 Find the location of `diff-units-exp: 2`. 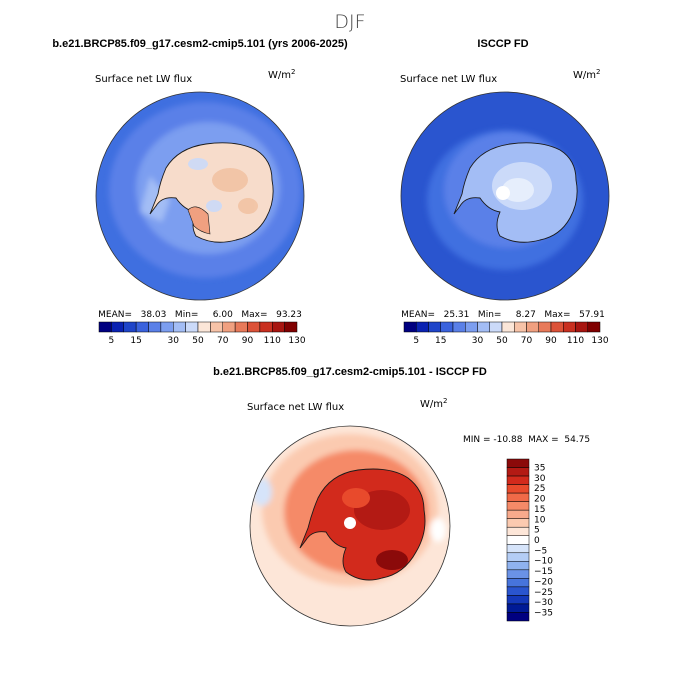

diff-units-exp: 2 is located at coordinates (445, 401).